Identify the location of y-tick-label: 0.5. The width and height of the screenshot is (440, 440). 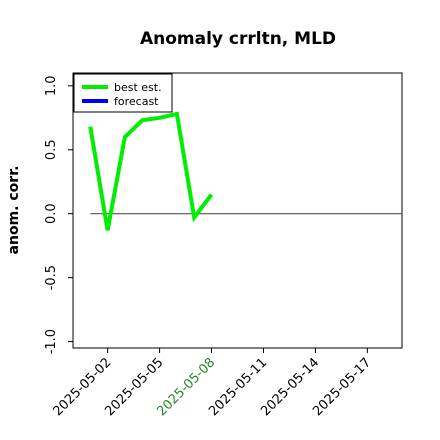
(51, 149).